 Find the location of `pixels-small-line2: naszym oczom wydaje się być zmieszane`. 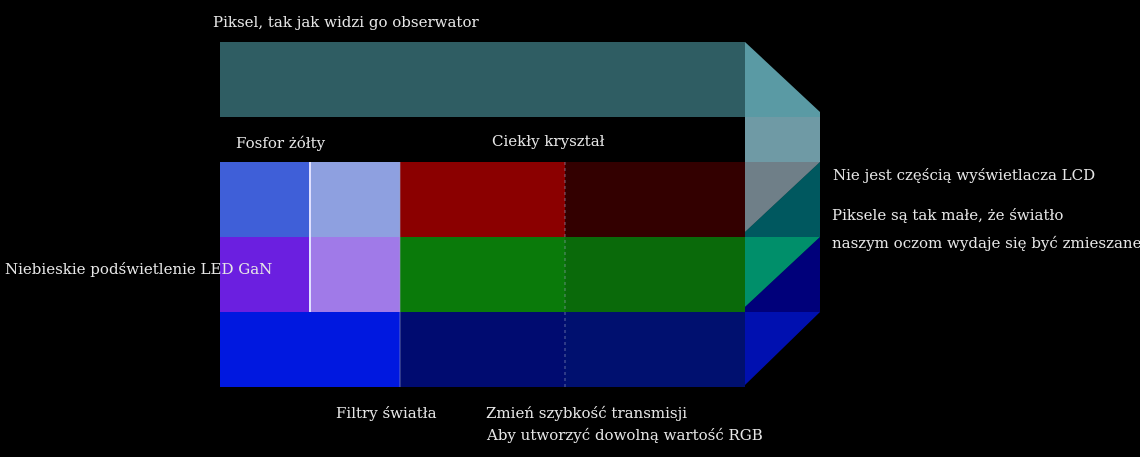

pixels-small-line2: naszym oczom wydaje się być zmieszane is located at coordinates (986, 243).